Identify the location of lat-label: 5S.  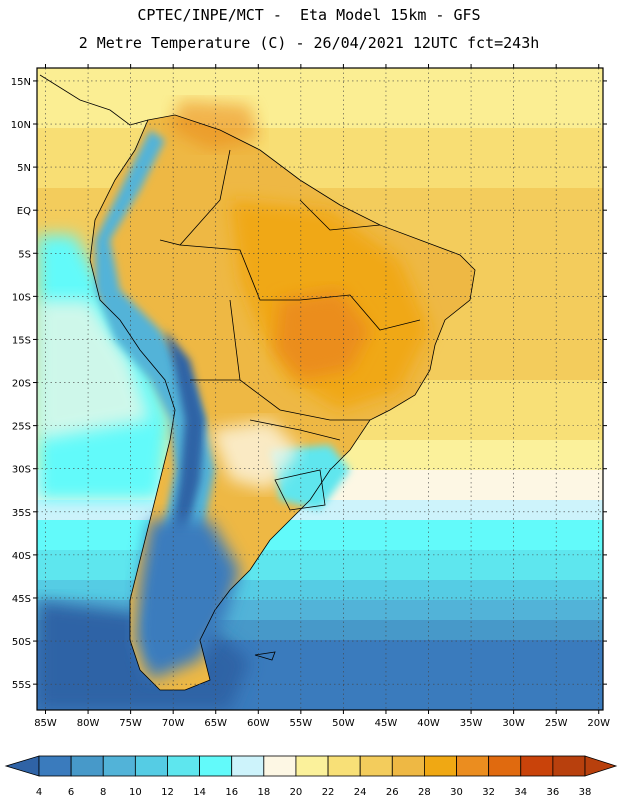
(24, 254).